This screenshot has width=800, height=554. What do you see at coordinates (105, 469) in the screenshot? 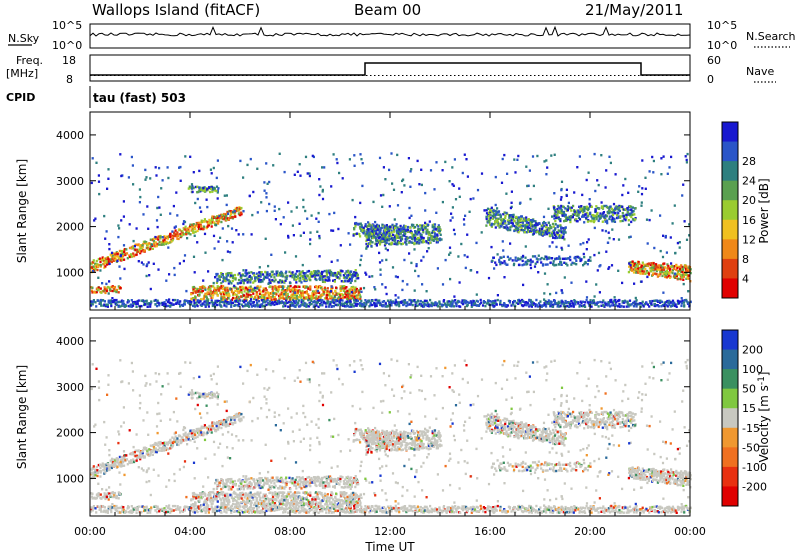
I see `velocity-cell` at bounding box center [105, 469].